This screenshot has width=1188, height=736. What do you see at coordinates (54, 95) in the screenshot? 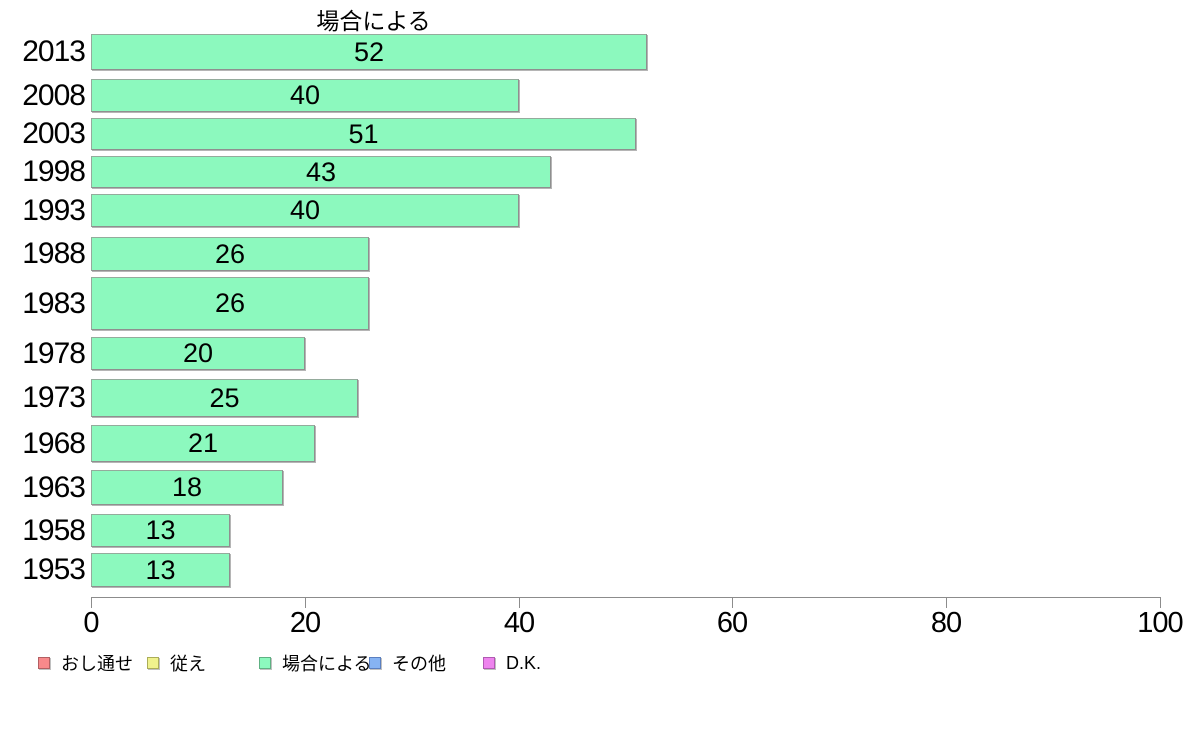
I see `category-label: 2008` at bounding box center [54, 95].